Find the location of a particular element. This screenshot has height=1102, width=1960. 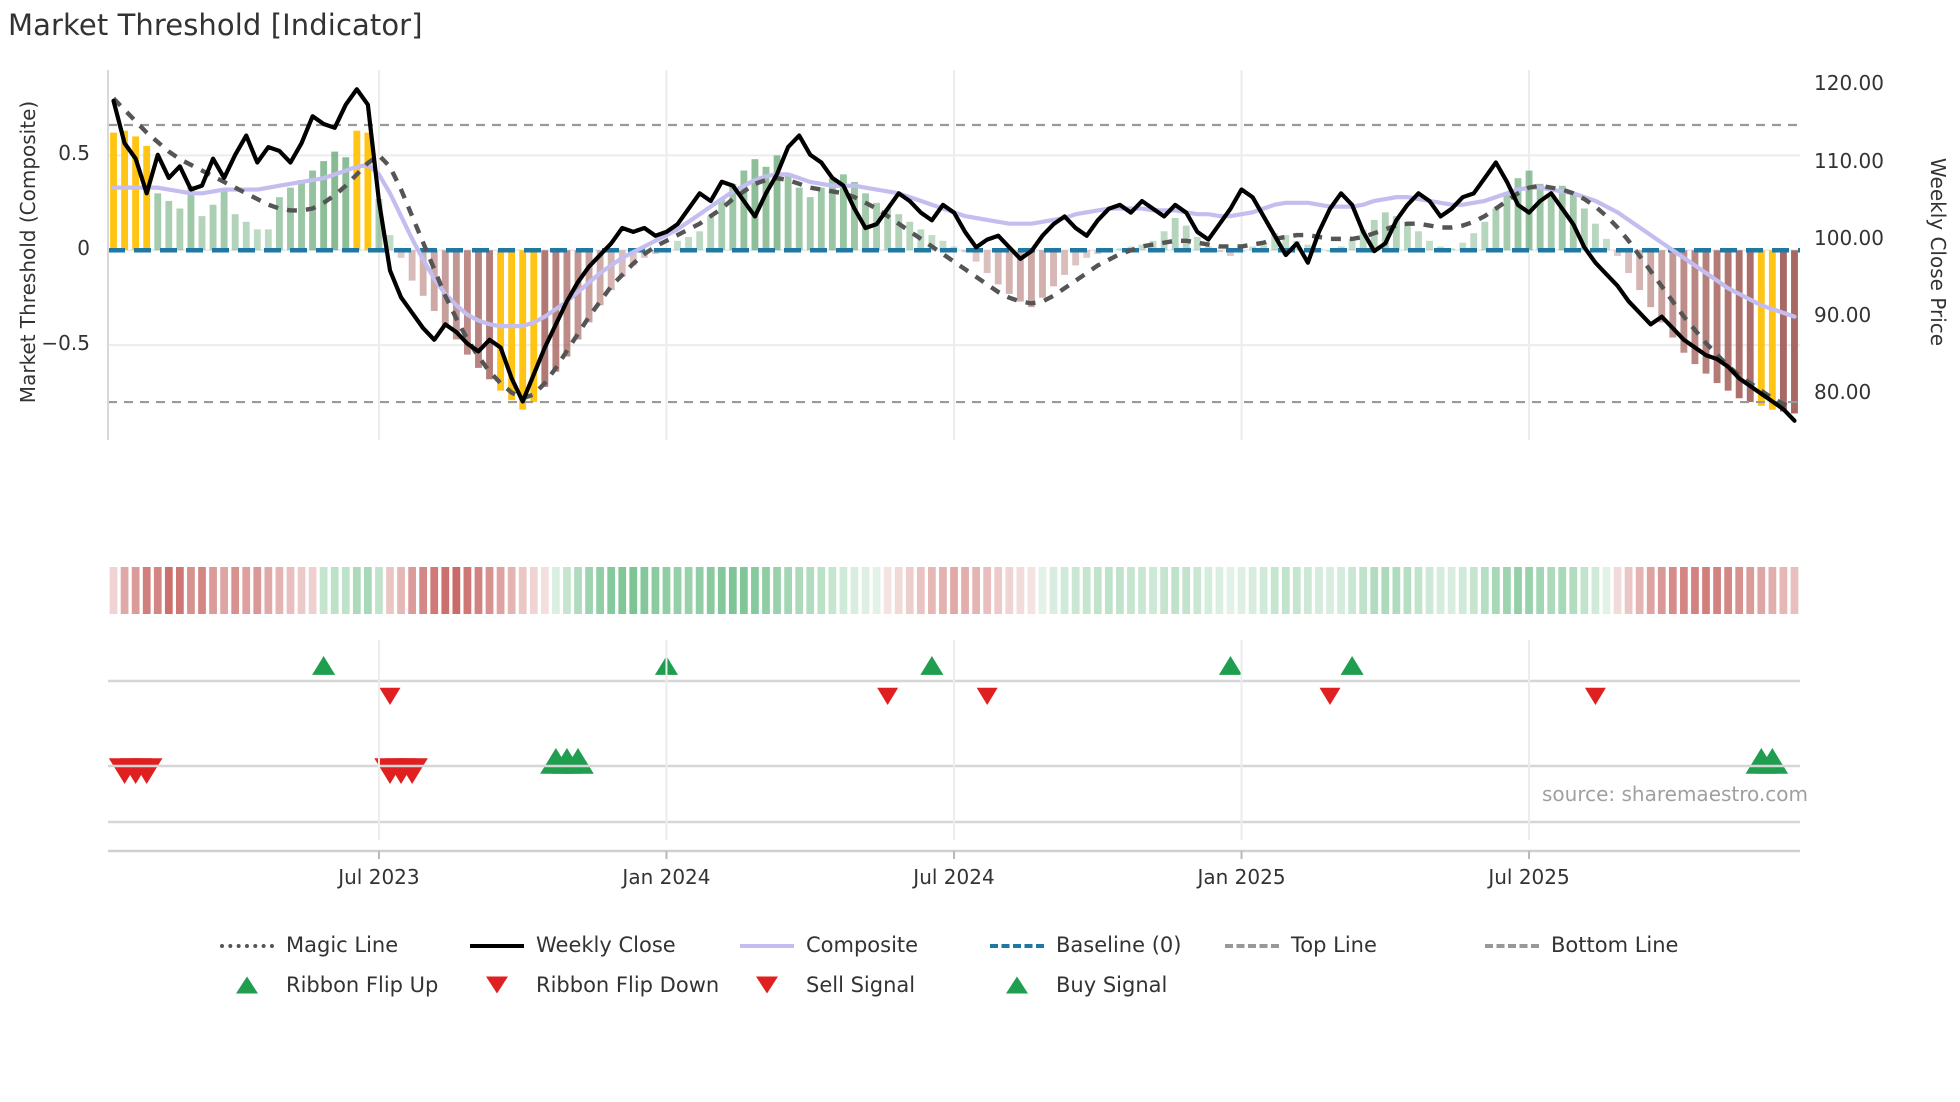

legend-item-composite: Composite is located at coordinates (829, 945).